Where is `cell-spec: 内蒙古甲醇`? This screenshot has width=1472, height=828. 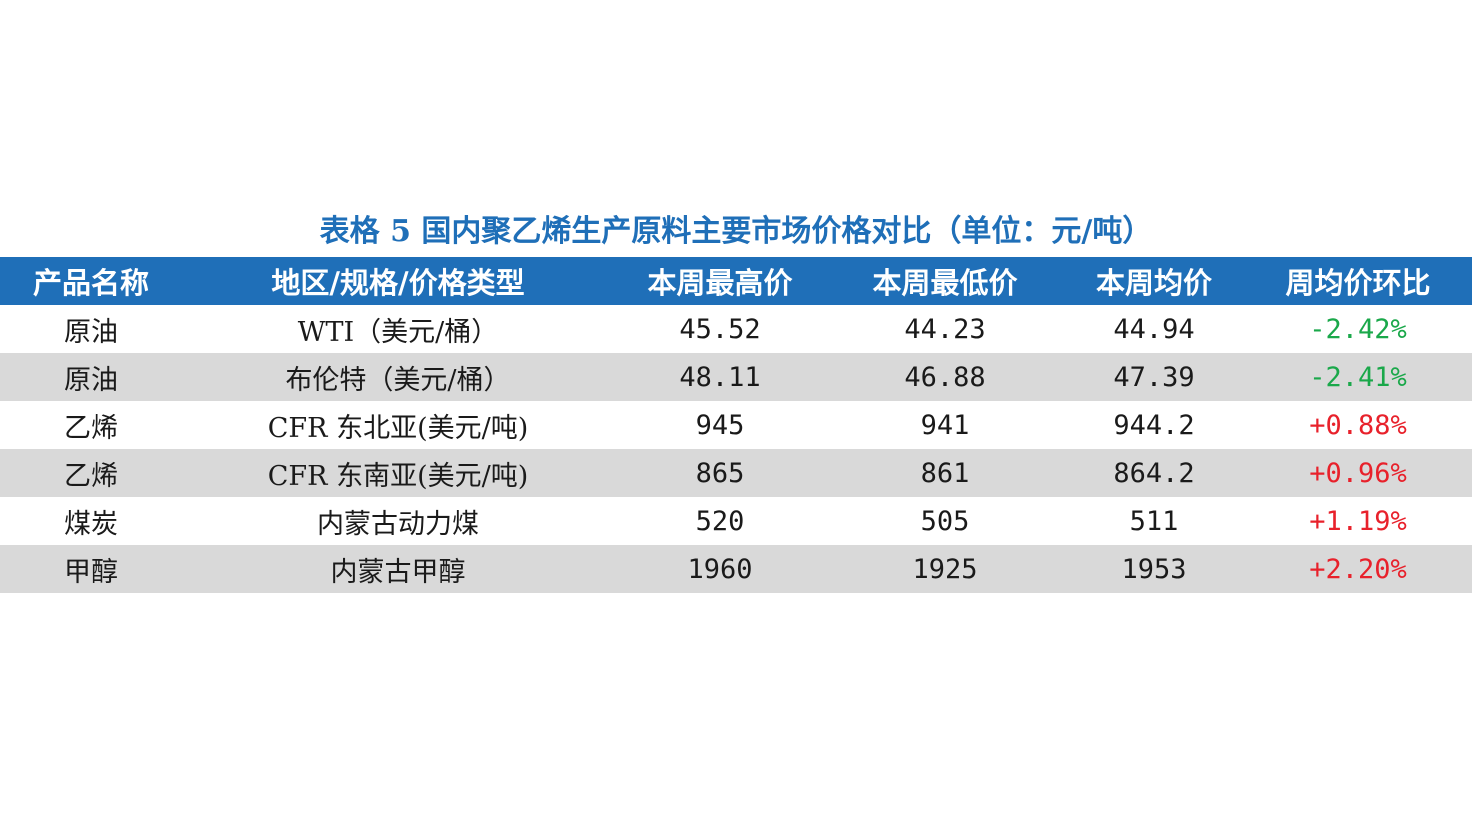
cell-spec: 内蒙古甲醇 is located at coordinates (398, 572).